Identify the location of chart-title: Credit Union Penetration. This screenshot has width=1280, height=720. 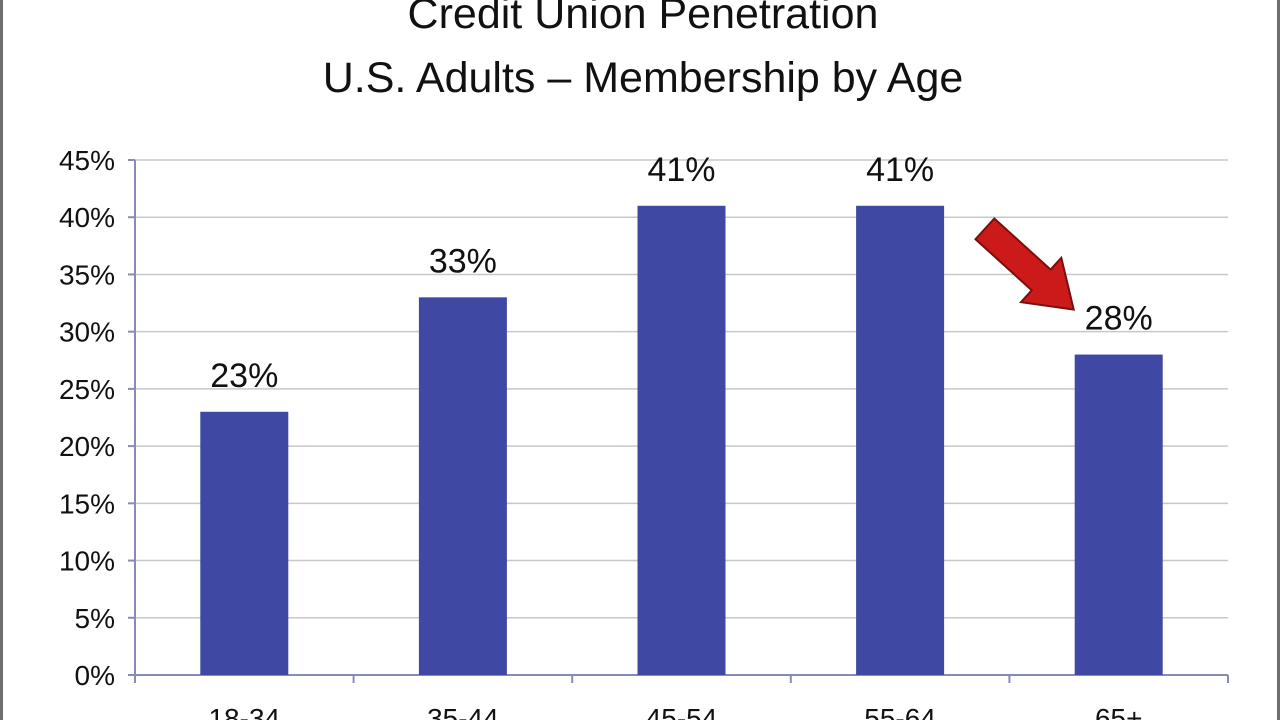
(643, 19).